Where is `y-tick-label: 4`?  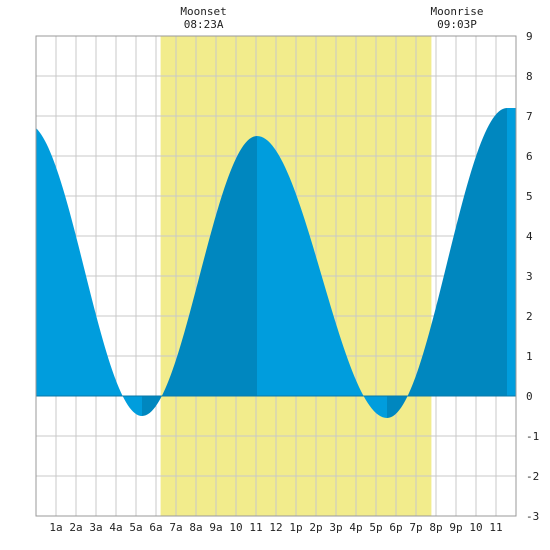
y-tick-label: 4 is located at coordinates (529, 236).